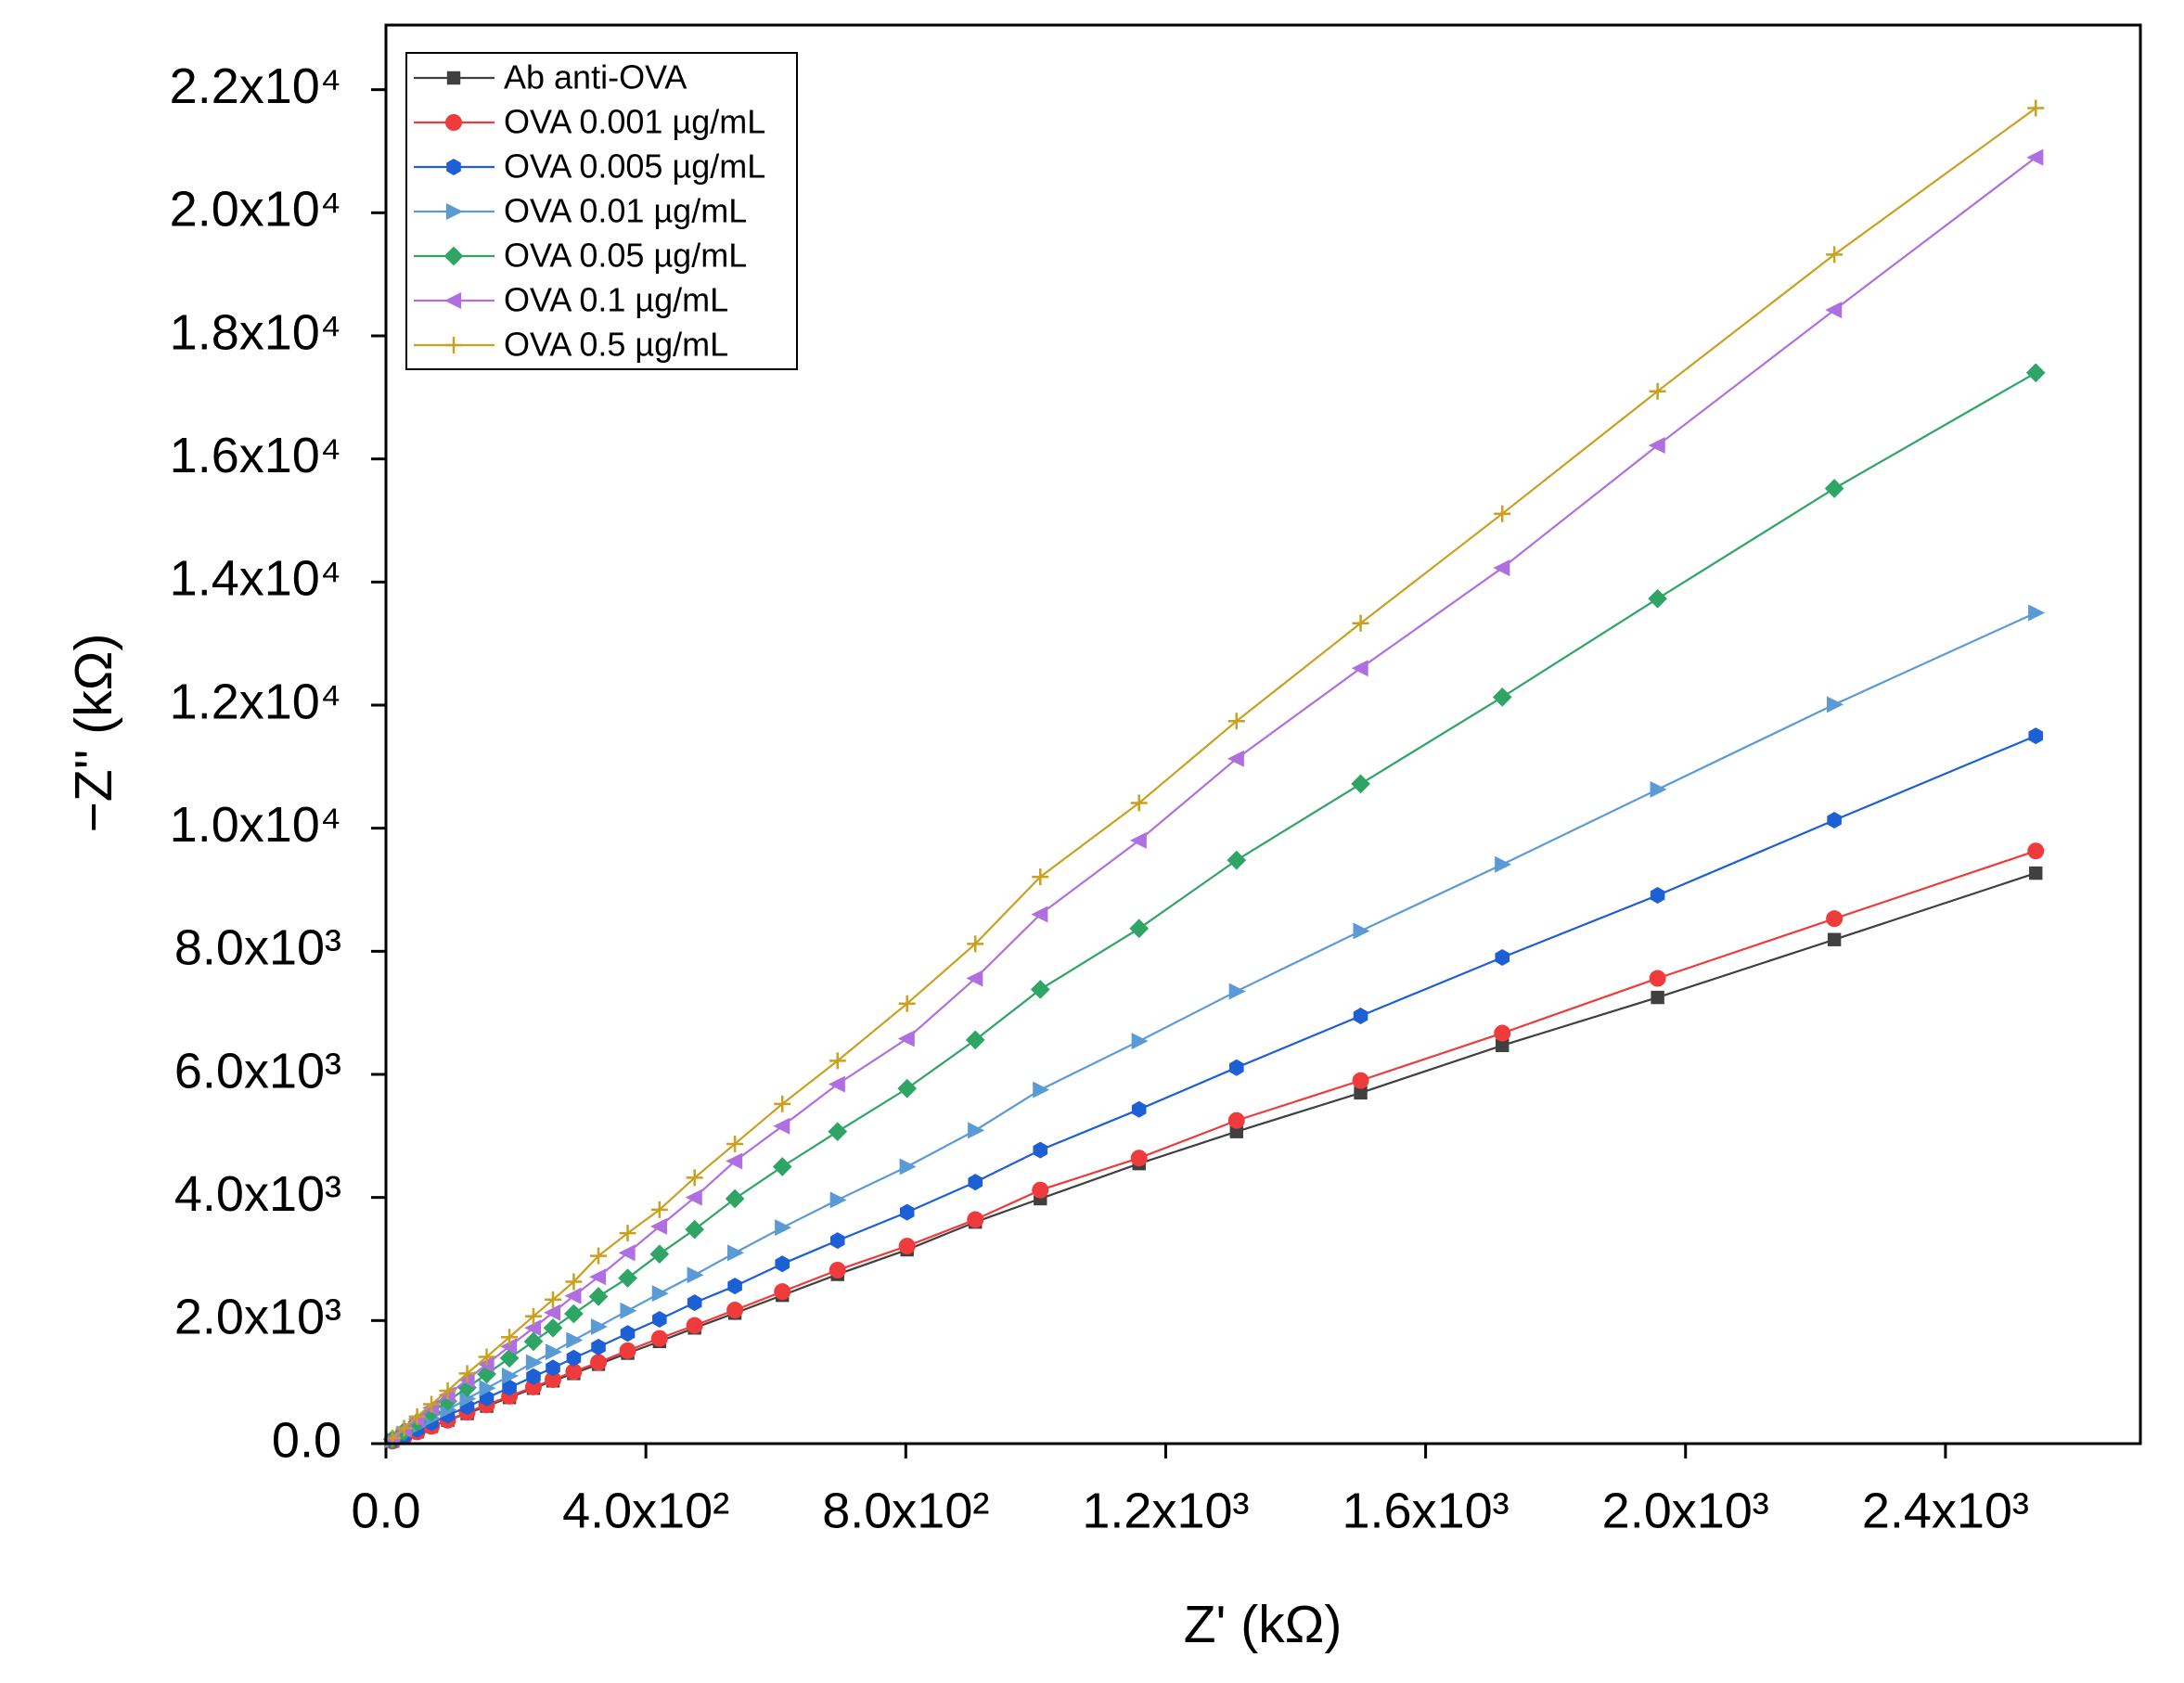 The image size is (2184, 1683). What do you see at coordinates (257, 1070) in the screenshot?
I see `y-tick-label: 6.0x10³` at bounding box center [257, 1070].